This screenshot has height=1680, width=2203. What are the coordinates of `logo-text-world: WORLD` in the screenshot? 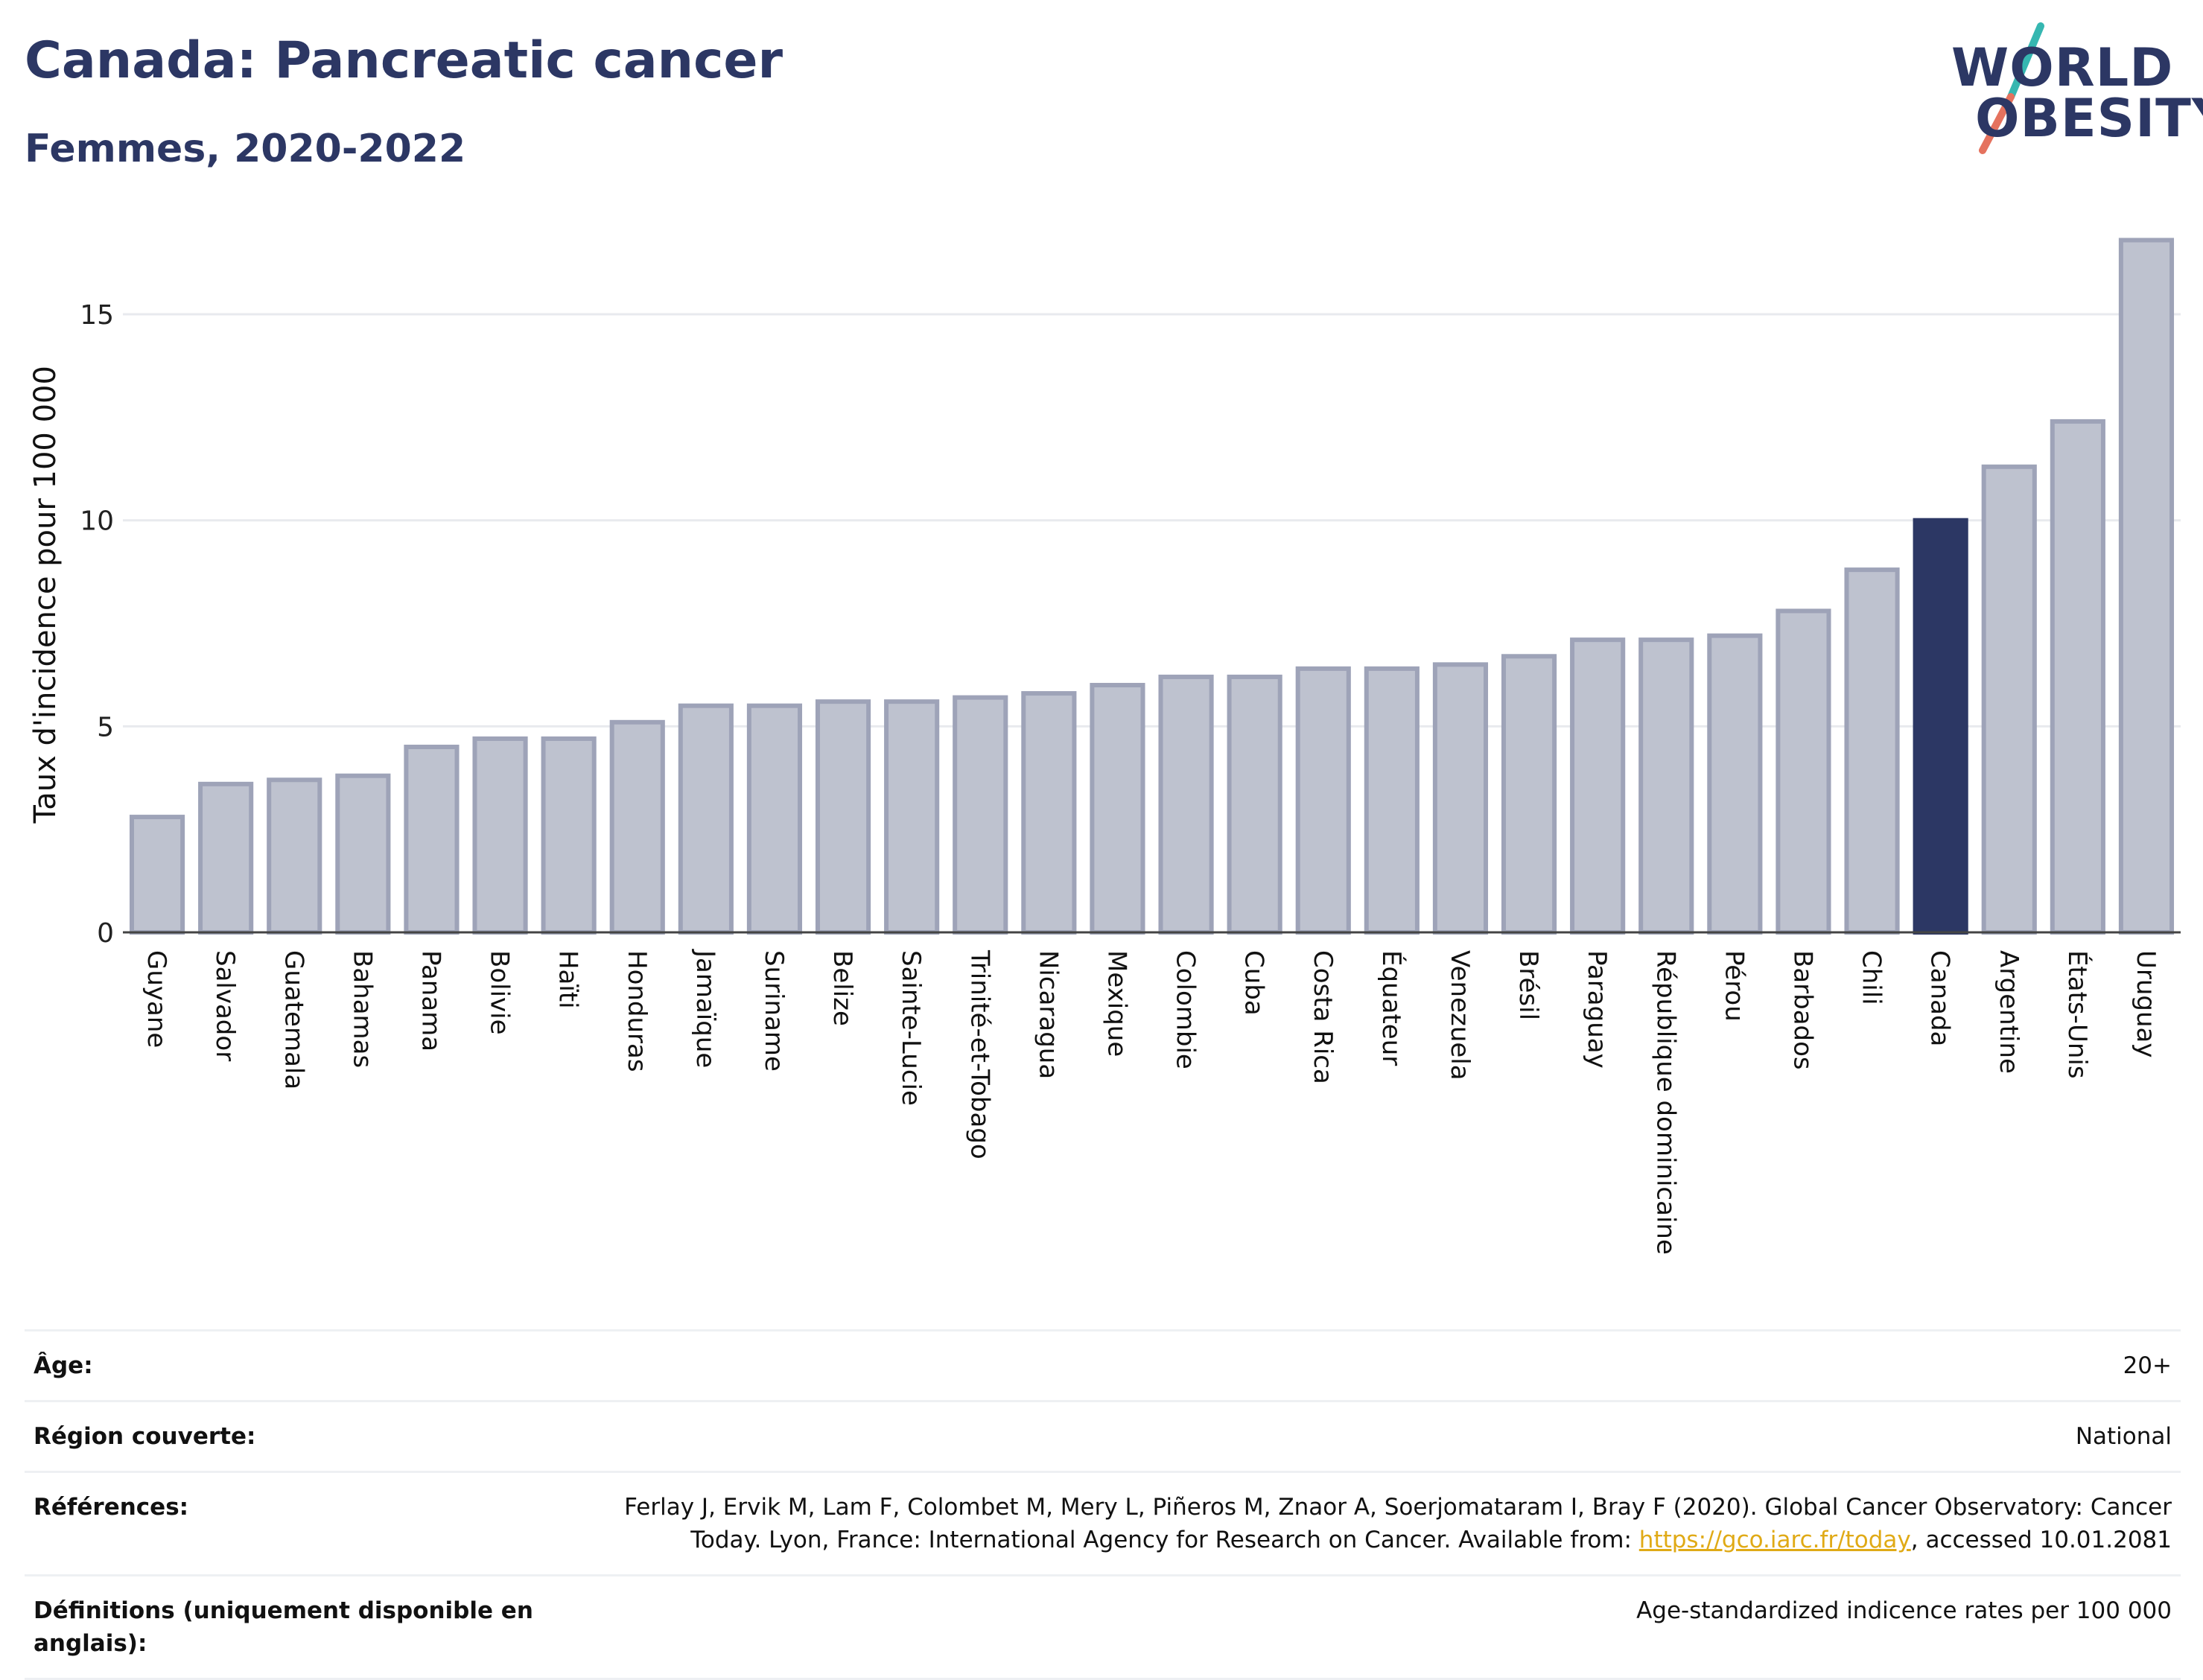 It's located at (2062, 67).